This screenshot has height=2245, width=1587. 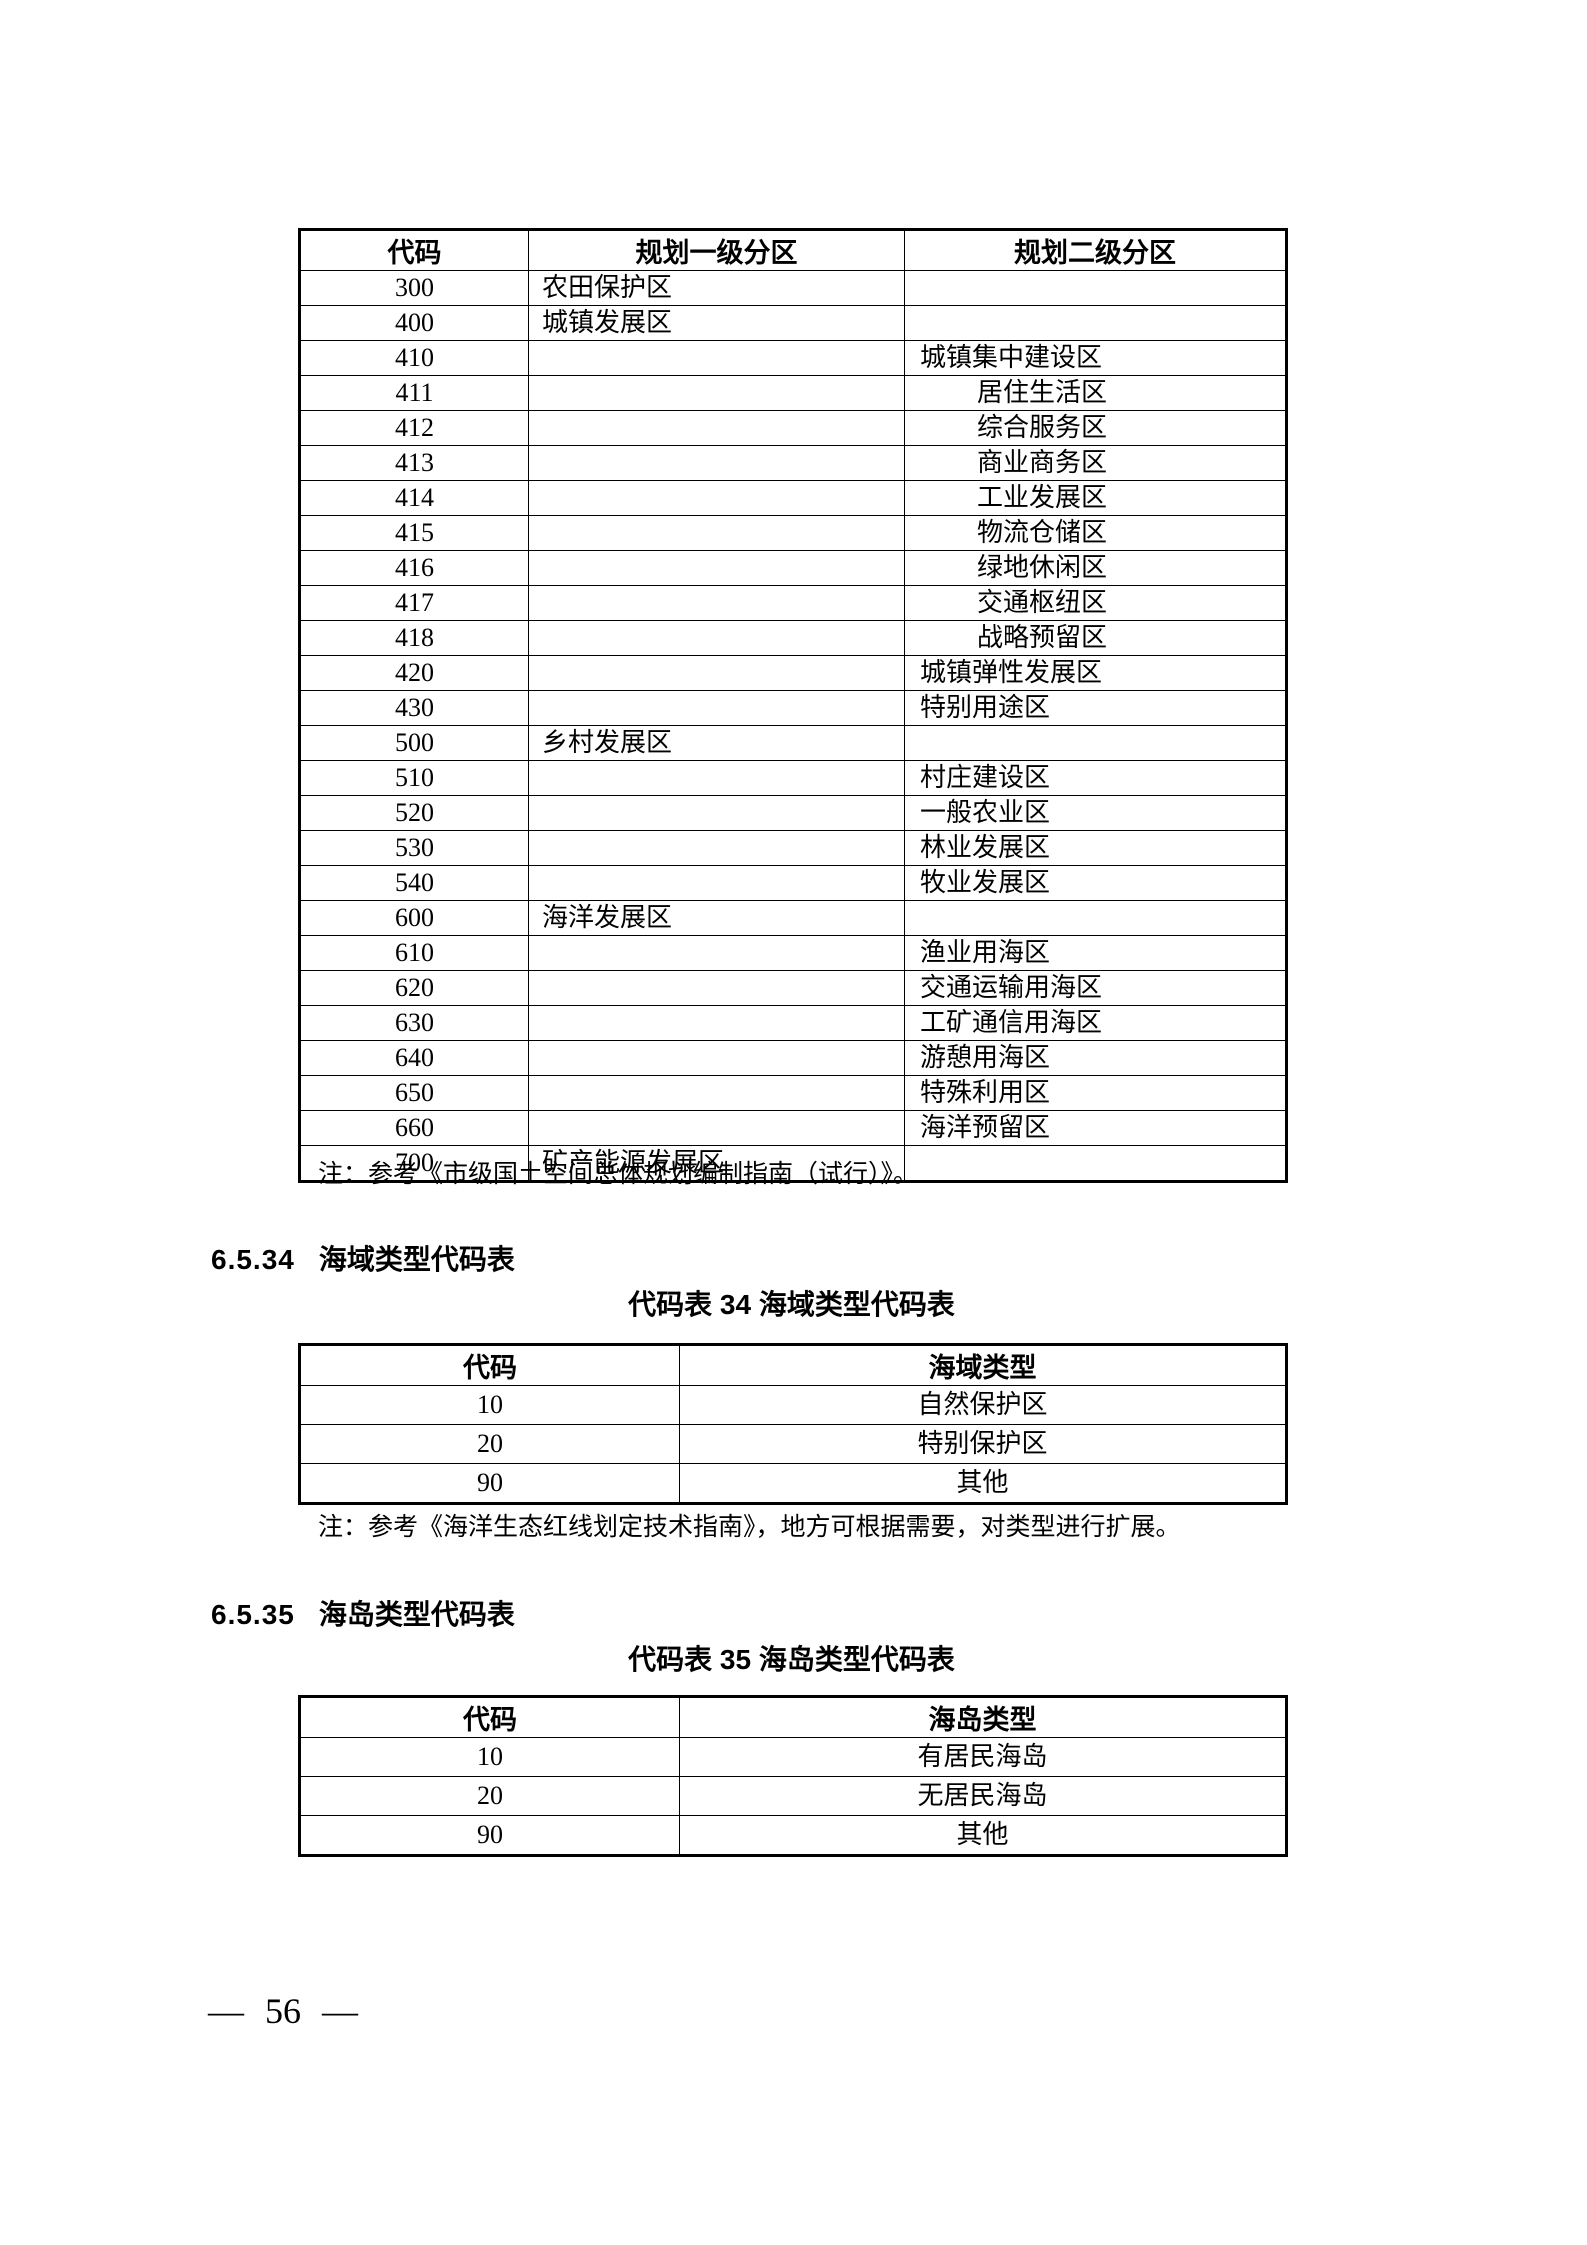 I want to click on column-header-level2-zone: 规划二级分区, so click(x=1095, y=250).